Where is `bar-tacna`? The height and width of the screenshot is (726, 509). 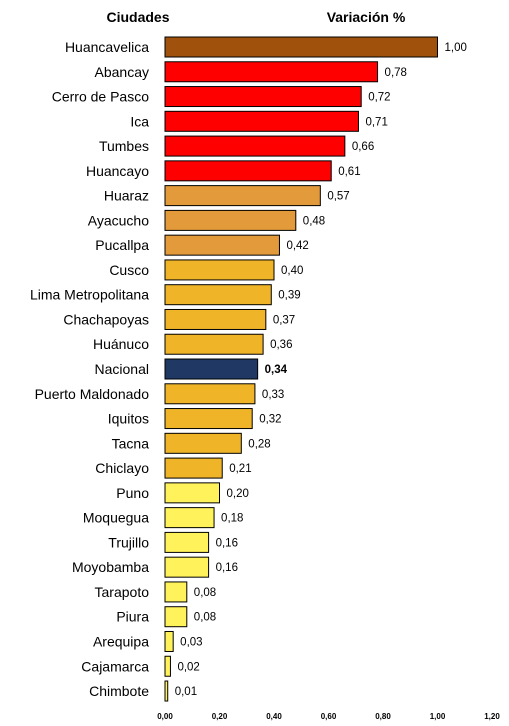
bar-tacna is located at coordinates (203, 443).